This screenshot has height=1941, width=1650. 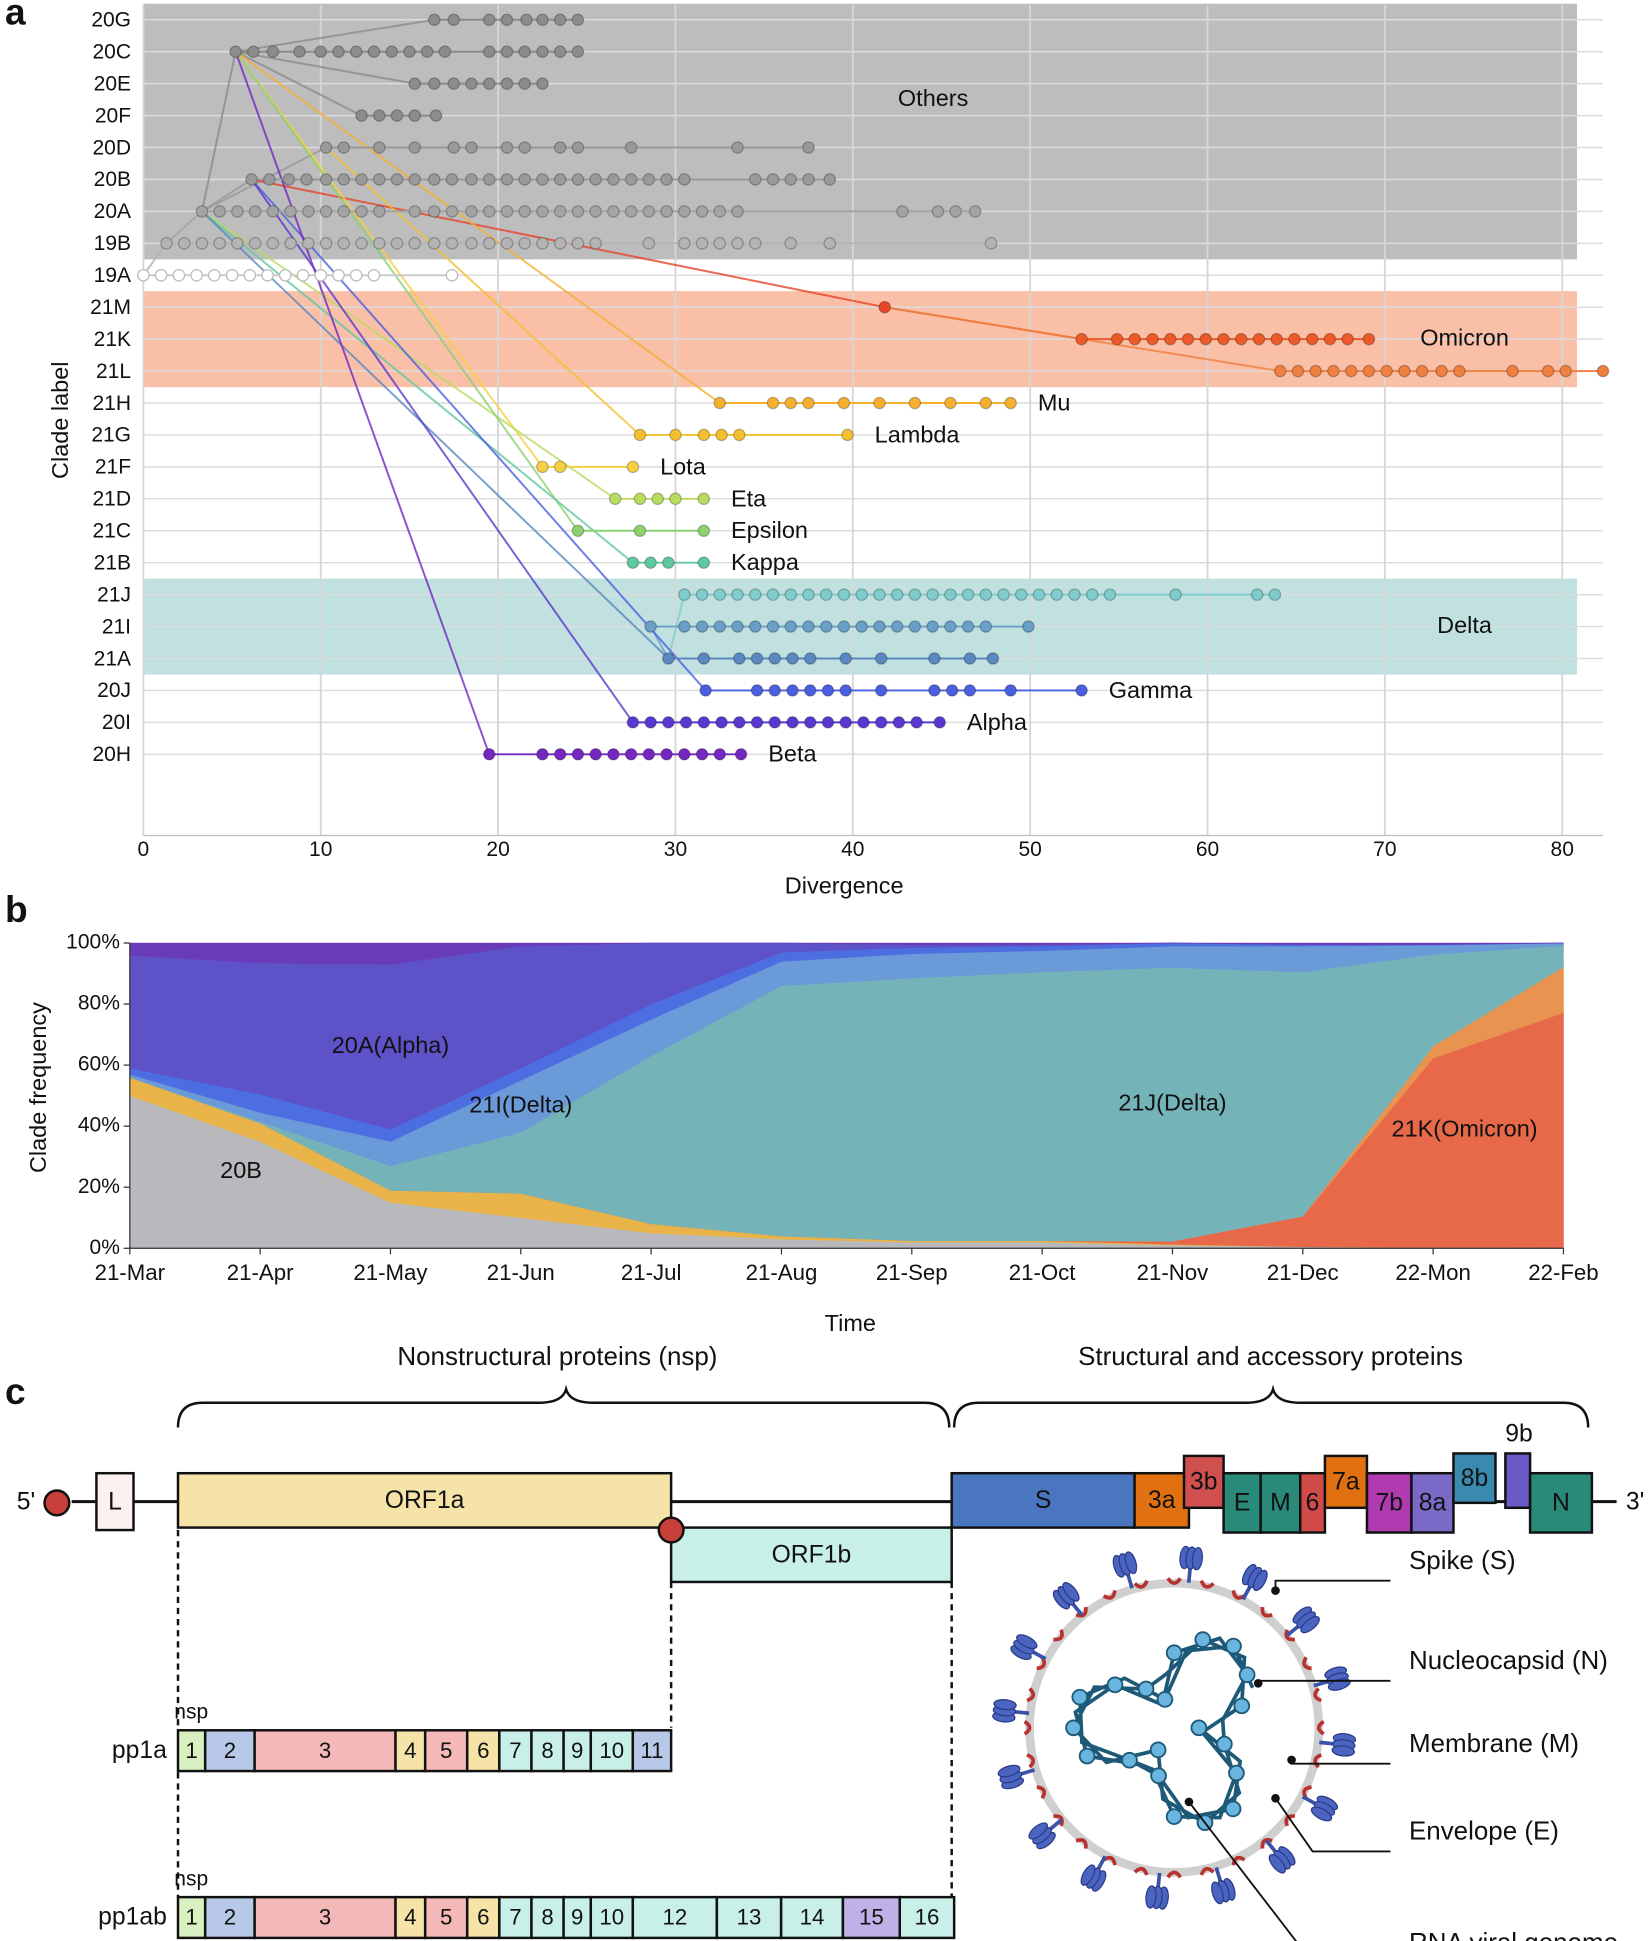 I want to click on x-tick-label: 40, so click(x=852, y=849).